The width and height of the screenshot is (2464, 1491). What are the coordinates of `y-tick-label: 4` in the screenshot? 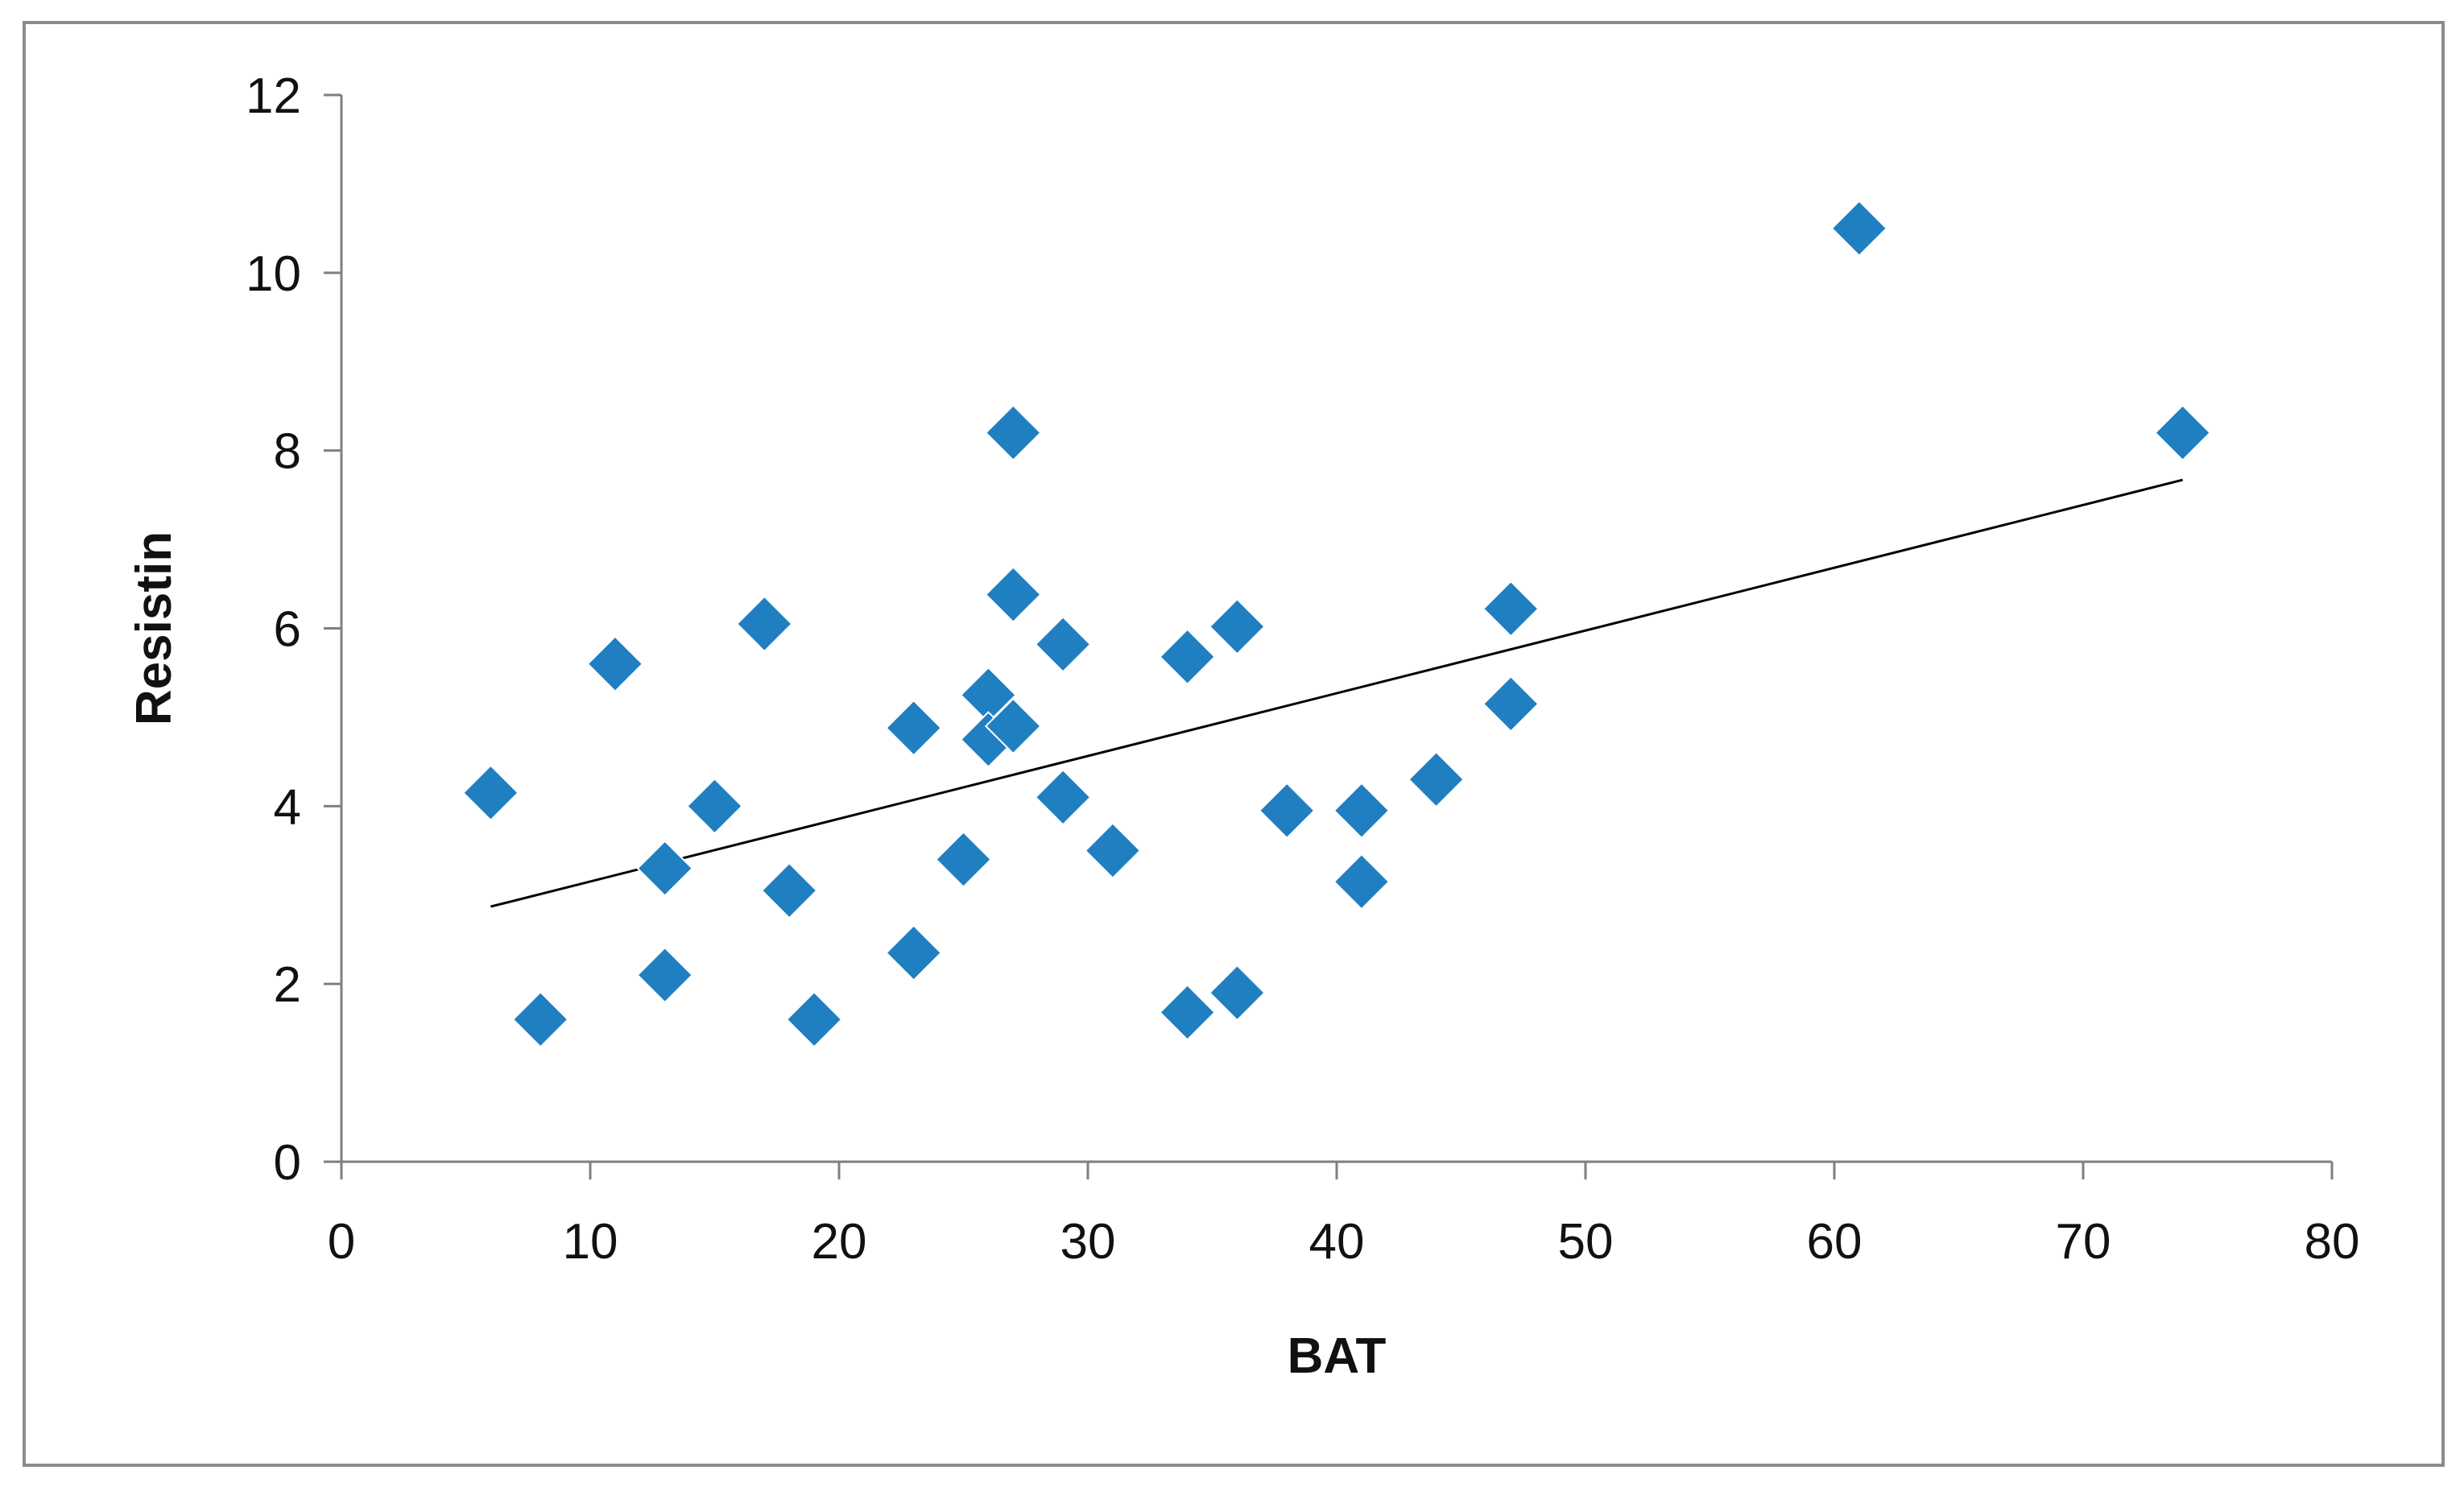 It's located at (287, 807).